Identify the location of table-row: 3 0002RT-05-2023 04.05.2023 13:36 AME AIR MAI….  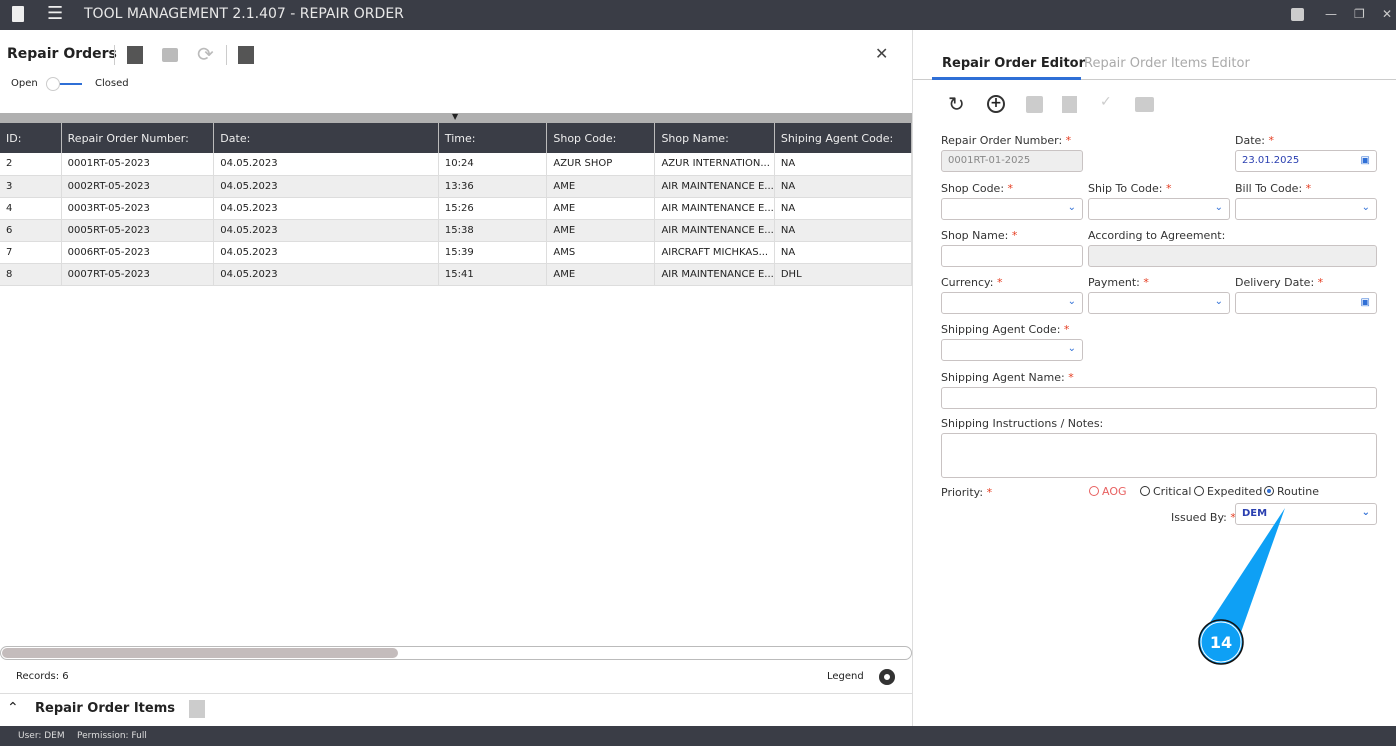
(456, 186).